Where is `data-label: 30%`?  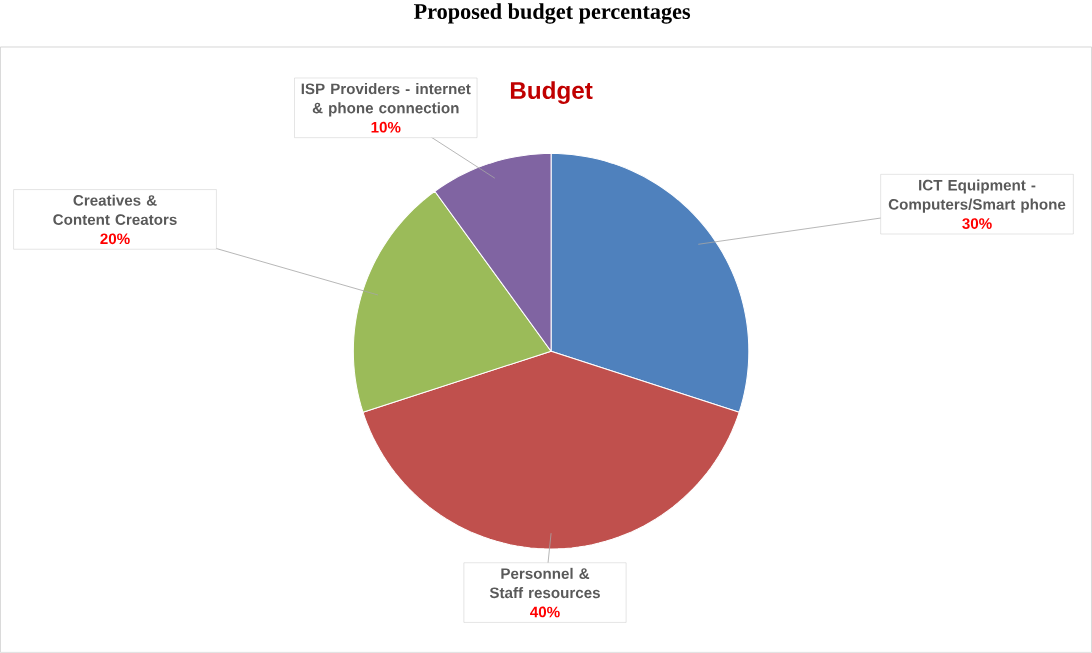
data-label: 30% is located at coordinates (977, 224).